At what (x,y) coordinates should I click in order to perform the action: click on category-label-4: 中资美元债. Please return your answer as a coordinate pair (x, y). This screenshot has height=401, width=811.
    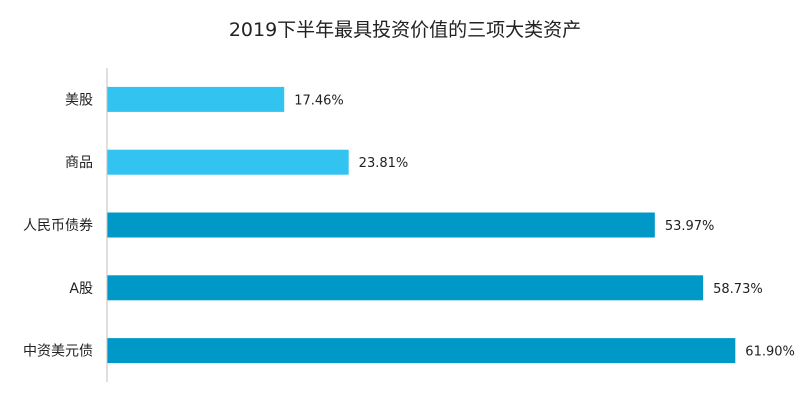
    Looking at the image, I should click on (58, 352).